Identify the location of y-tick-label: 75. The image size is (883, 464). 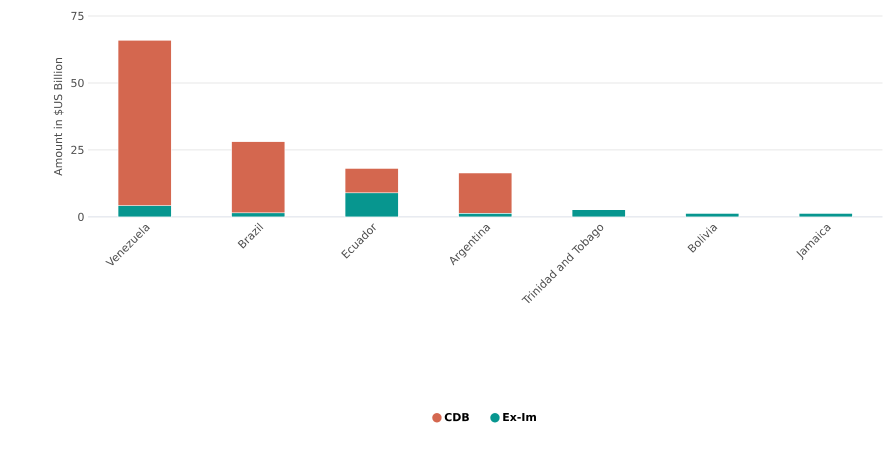
(77, 16).